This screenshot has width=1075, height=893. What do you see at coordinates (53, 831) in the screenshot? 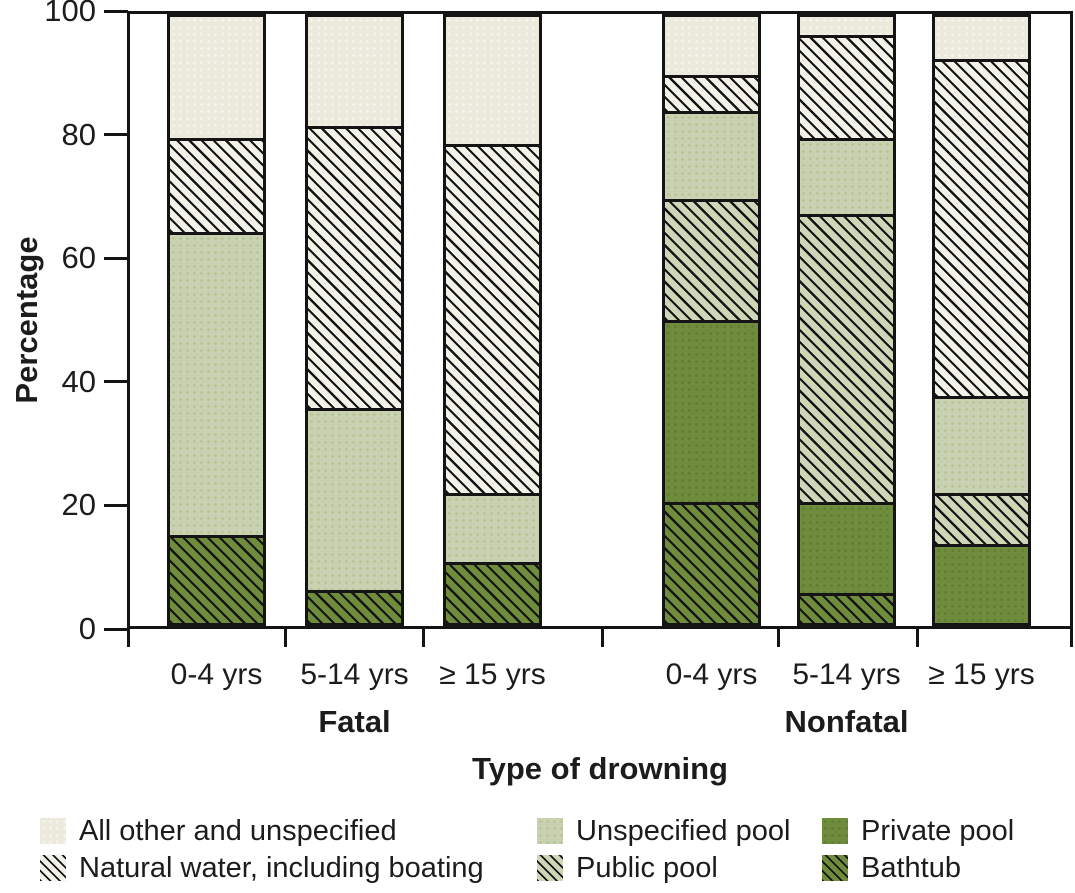
I see `all-other-swatch` at bounding box center [53, 831].